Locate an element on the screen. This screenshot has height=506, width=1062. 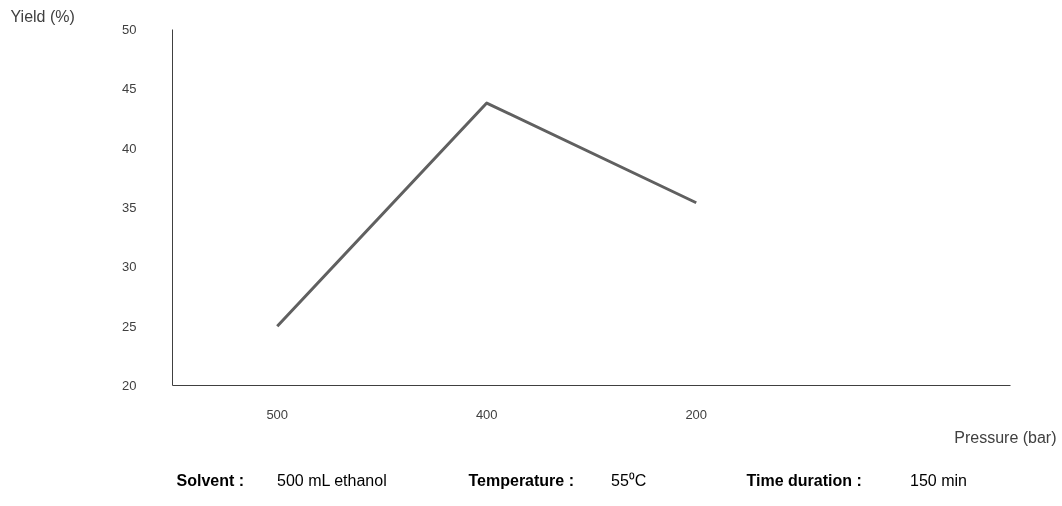
x-tick-label: 500 is located at coordinates (277, 414).